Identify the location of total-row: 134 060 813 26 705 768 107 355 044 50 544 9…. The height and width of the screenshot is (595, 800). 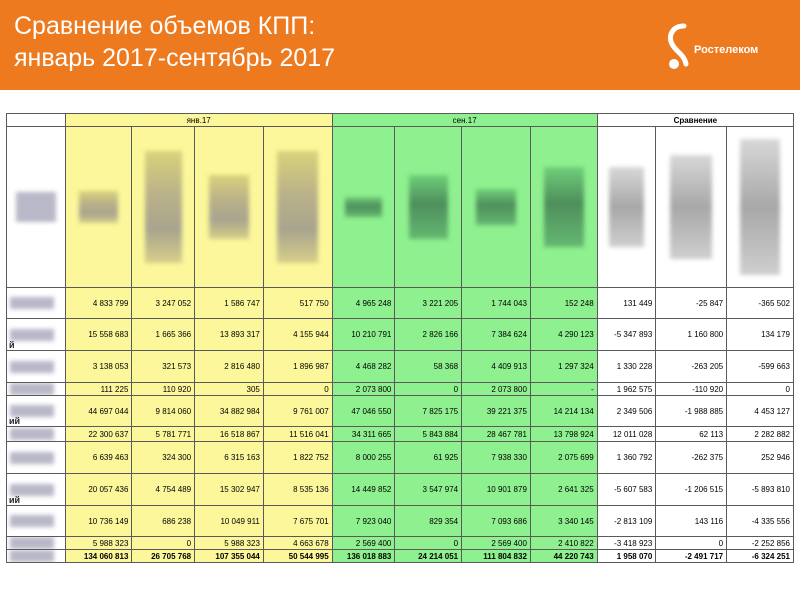
(400, 556).